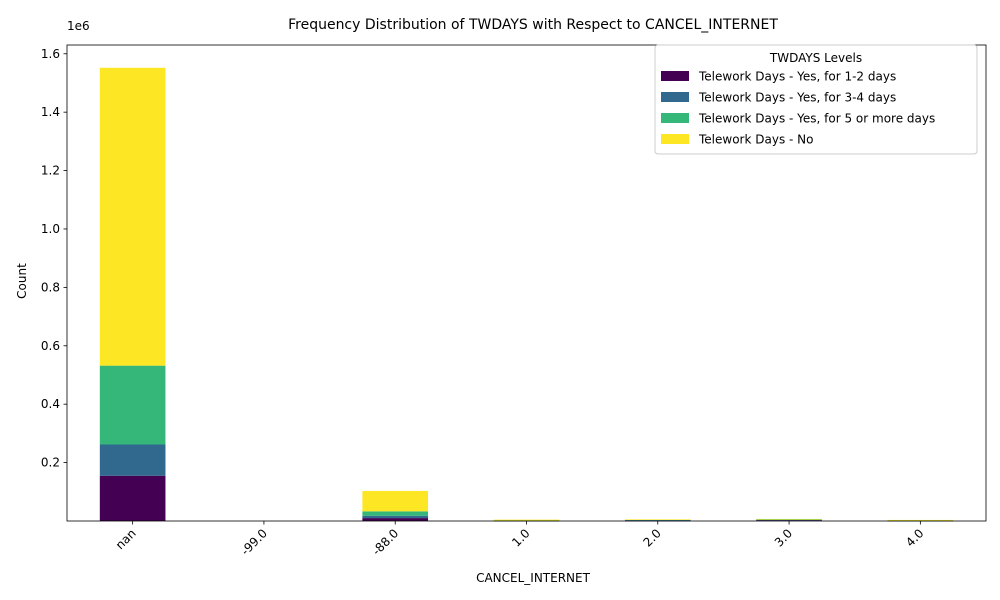 The image size is (1000, 600). I want to click on x-tick-label: 1.0, so click(520, 537).